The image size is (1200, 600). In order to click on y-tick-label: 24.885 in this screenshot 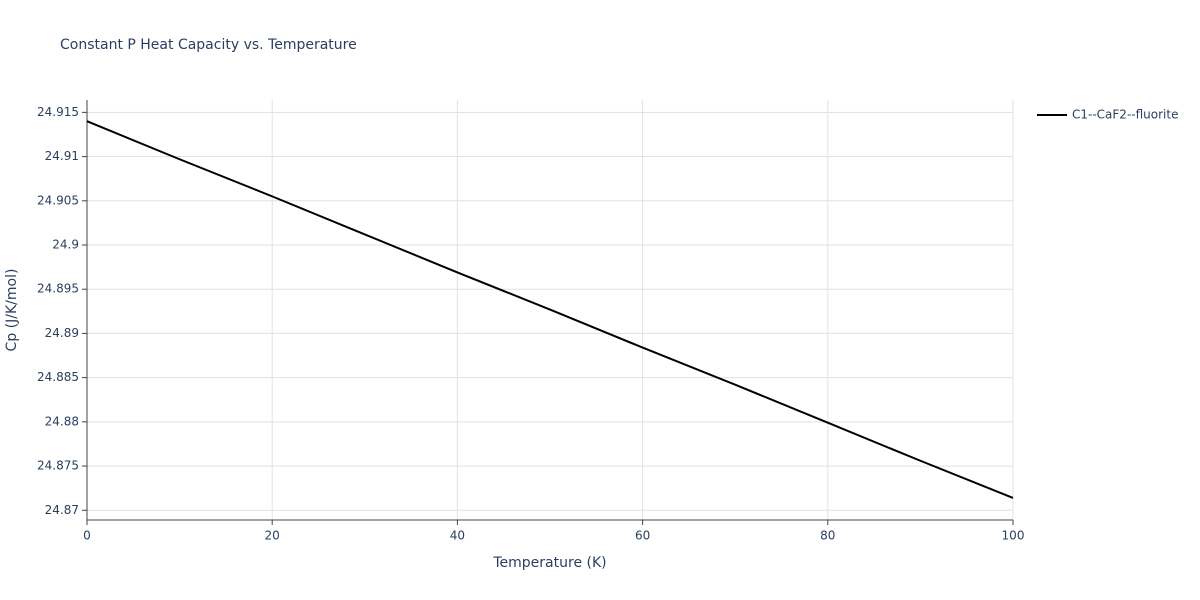, I will do `click(58, 377)`.